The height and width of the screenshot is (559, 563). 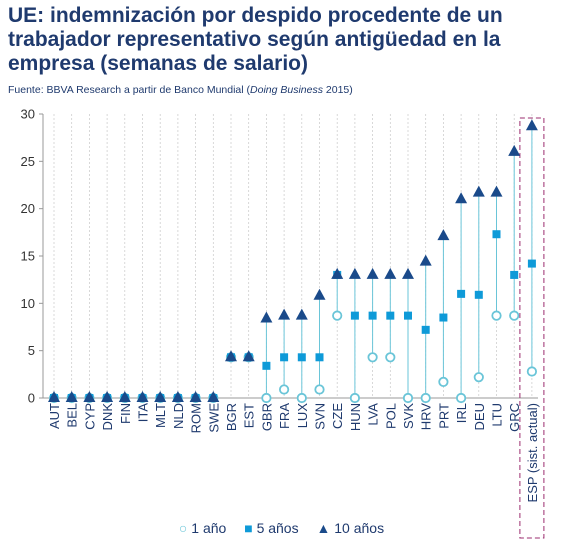 I want to click on x-tick-label: LVA, so click(x=373, y=414).